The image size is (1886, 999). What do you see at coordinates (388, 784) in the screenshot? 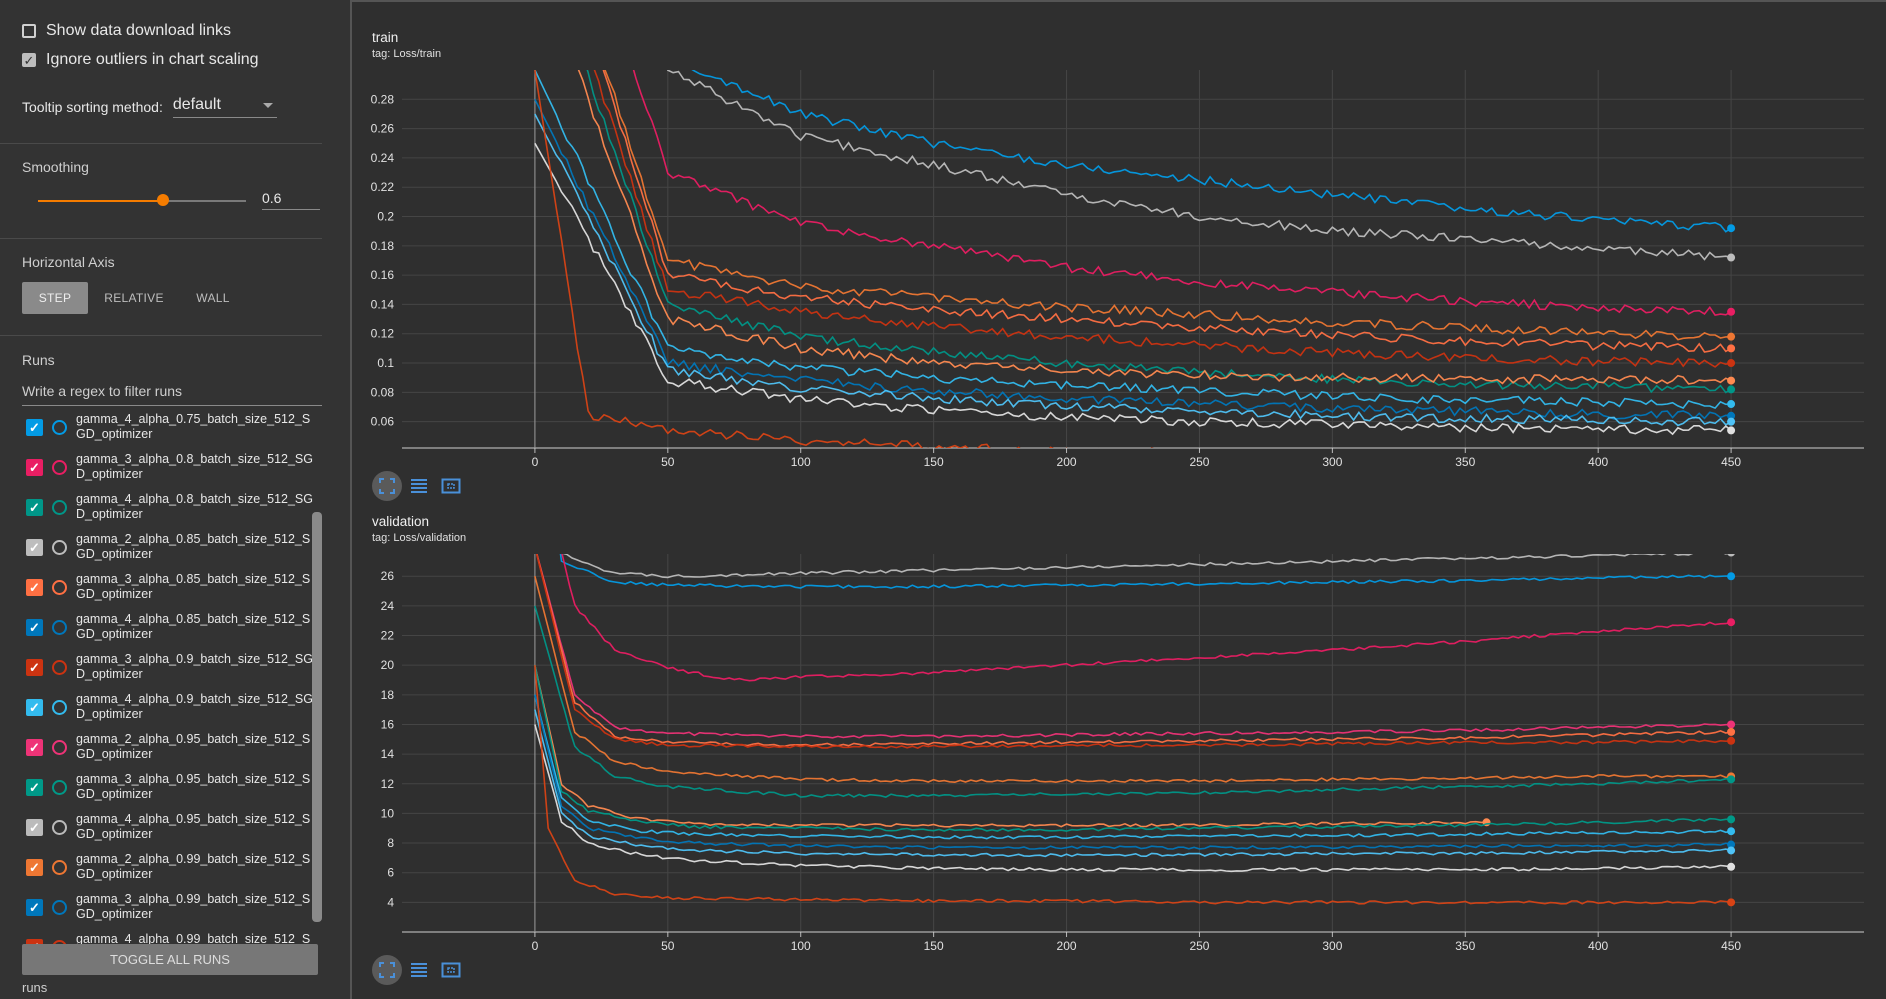
I see `y-tick-label: 12` at bounding box center [388, 784].